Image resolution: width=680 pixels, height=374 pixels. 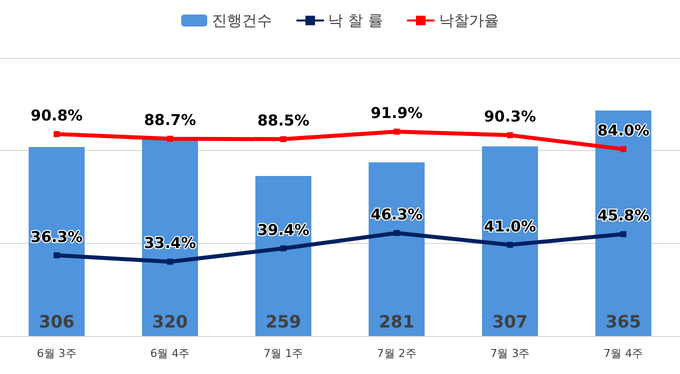 I want to click on data-label: 365, so click(x=624, y=322).